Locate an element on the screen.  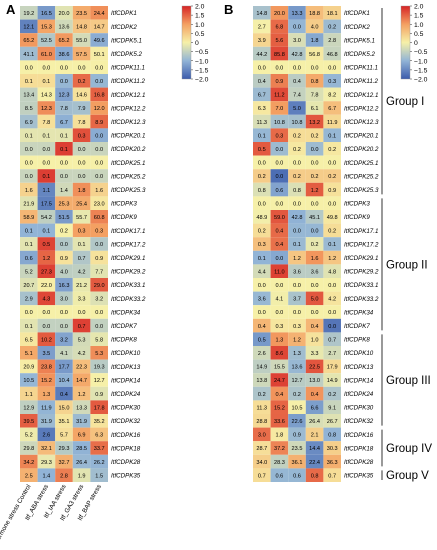
a-row-label: ItfCDPK24 is located at coordinates (126, 394).